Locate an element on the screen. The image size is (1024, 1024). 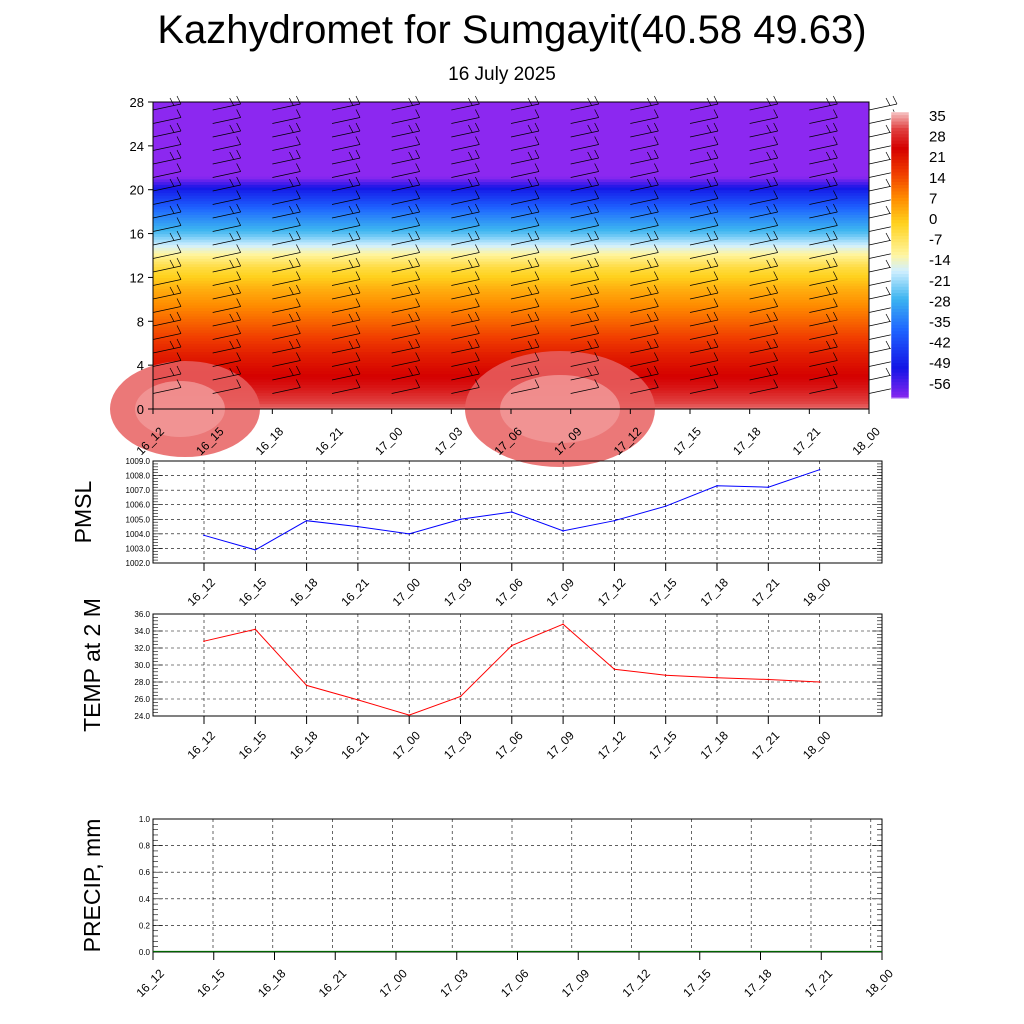
y-tick-label: 1005.0 is located at coordinates (138, 519).